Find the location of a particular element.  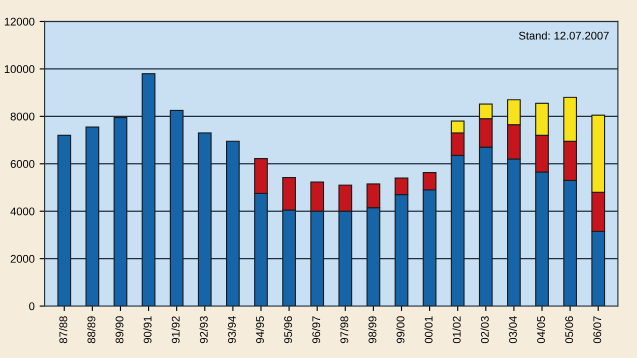

x-tick-label: 96/97 is located at coordinates (316, 330).